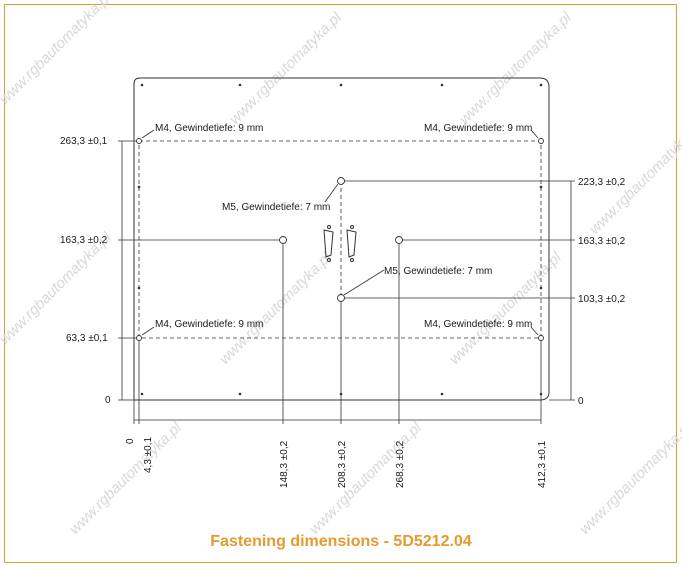 This screenshot has width=682, height=567. Describe the element at coordinates (602, 241) in the screenshot. I see `label-163-right: 163,3 ±0,2` at that location.